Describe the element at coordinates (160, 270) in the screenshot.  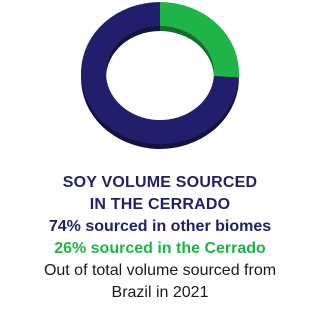
I see `chart-note-line-1: Out of total volume sourced from` at that location.